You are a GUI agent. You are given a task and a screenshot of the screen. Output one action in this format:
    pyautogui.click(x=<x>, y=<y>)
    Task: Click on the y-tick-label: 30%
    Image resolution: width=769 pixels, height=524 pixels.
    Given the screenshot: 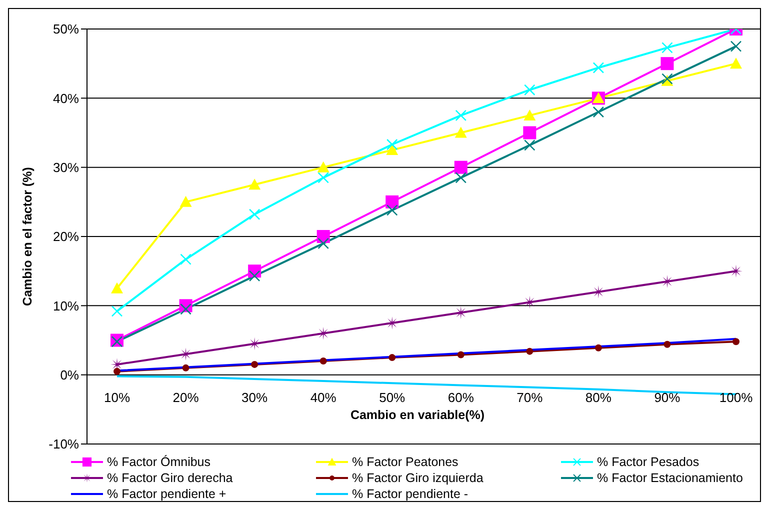 What is the action you would take?
    pyautogui.click(x=66, y=167)
    